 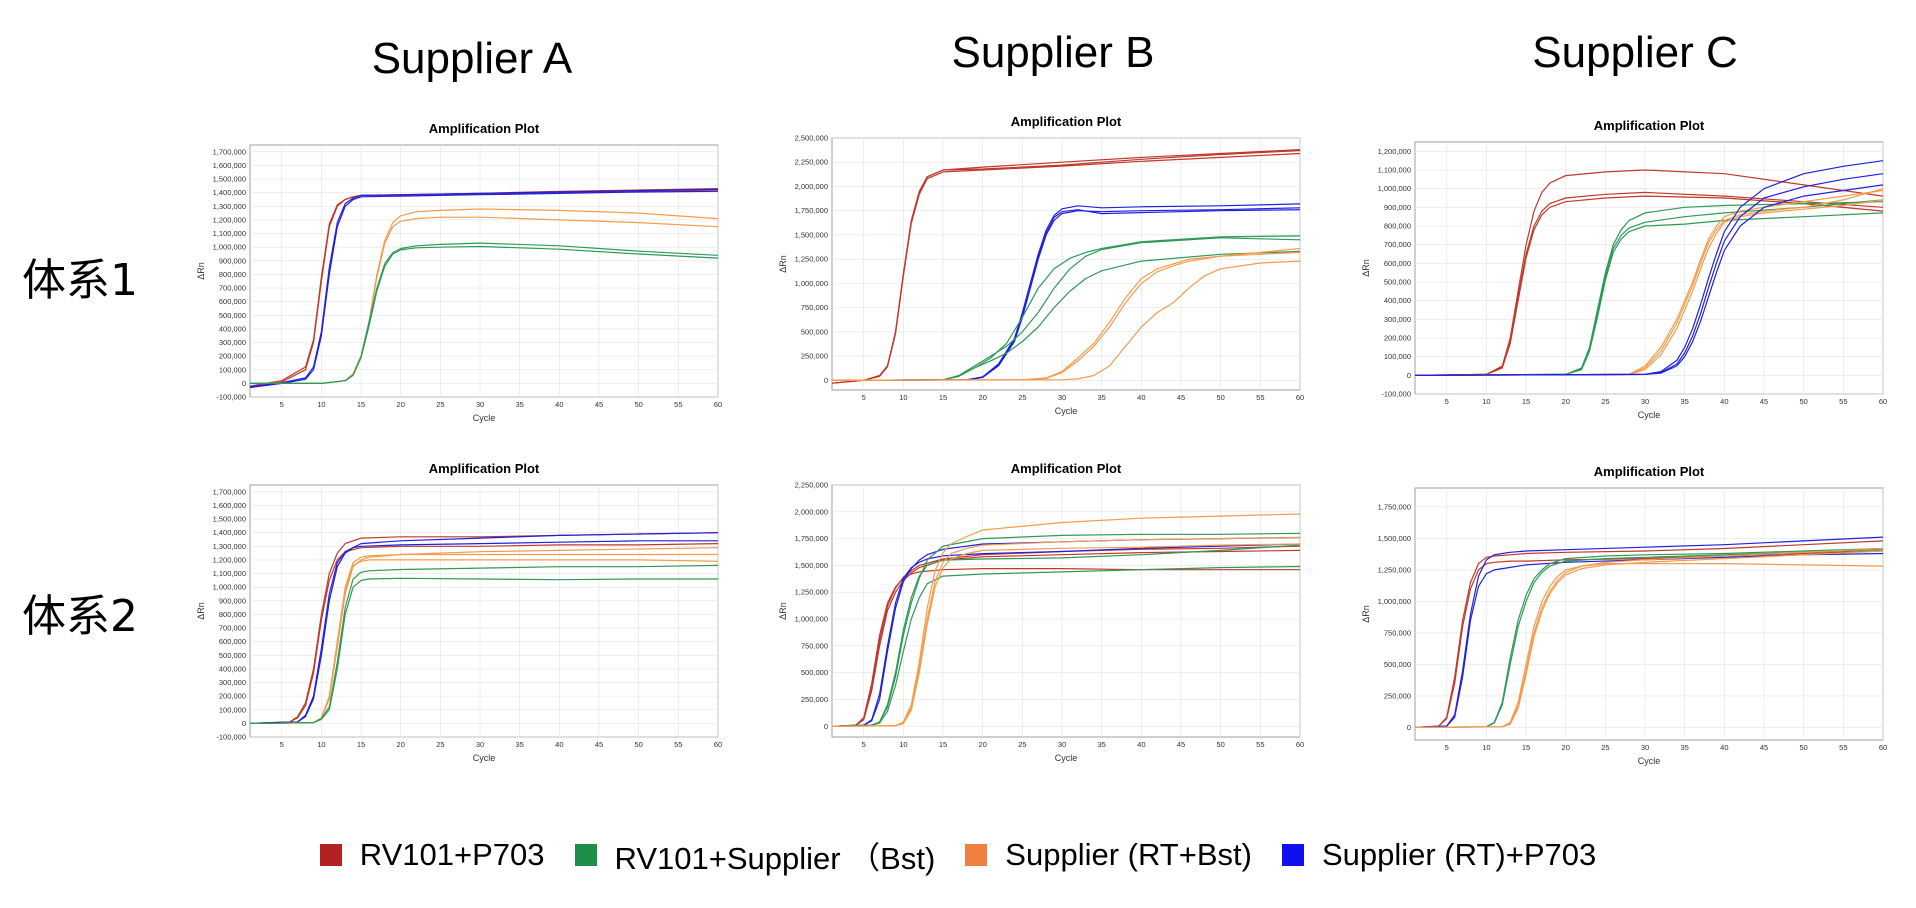 I want to click on column-header-supplier-a: Supplier A, so click(x=472, y=58).